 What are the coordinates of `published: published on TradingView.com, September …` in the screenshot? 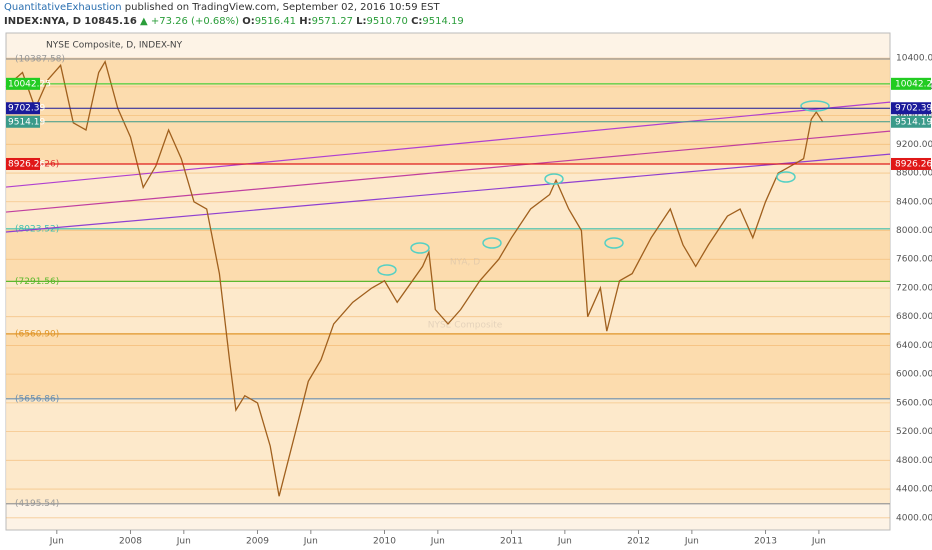 It's located at (282, 7).